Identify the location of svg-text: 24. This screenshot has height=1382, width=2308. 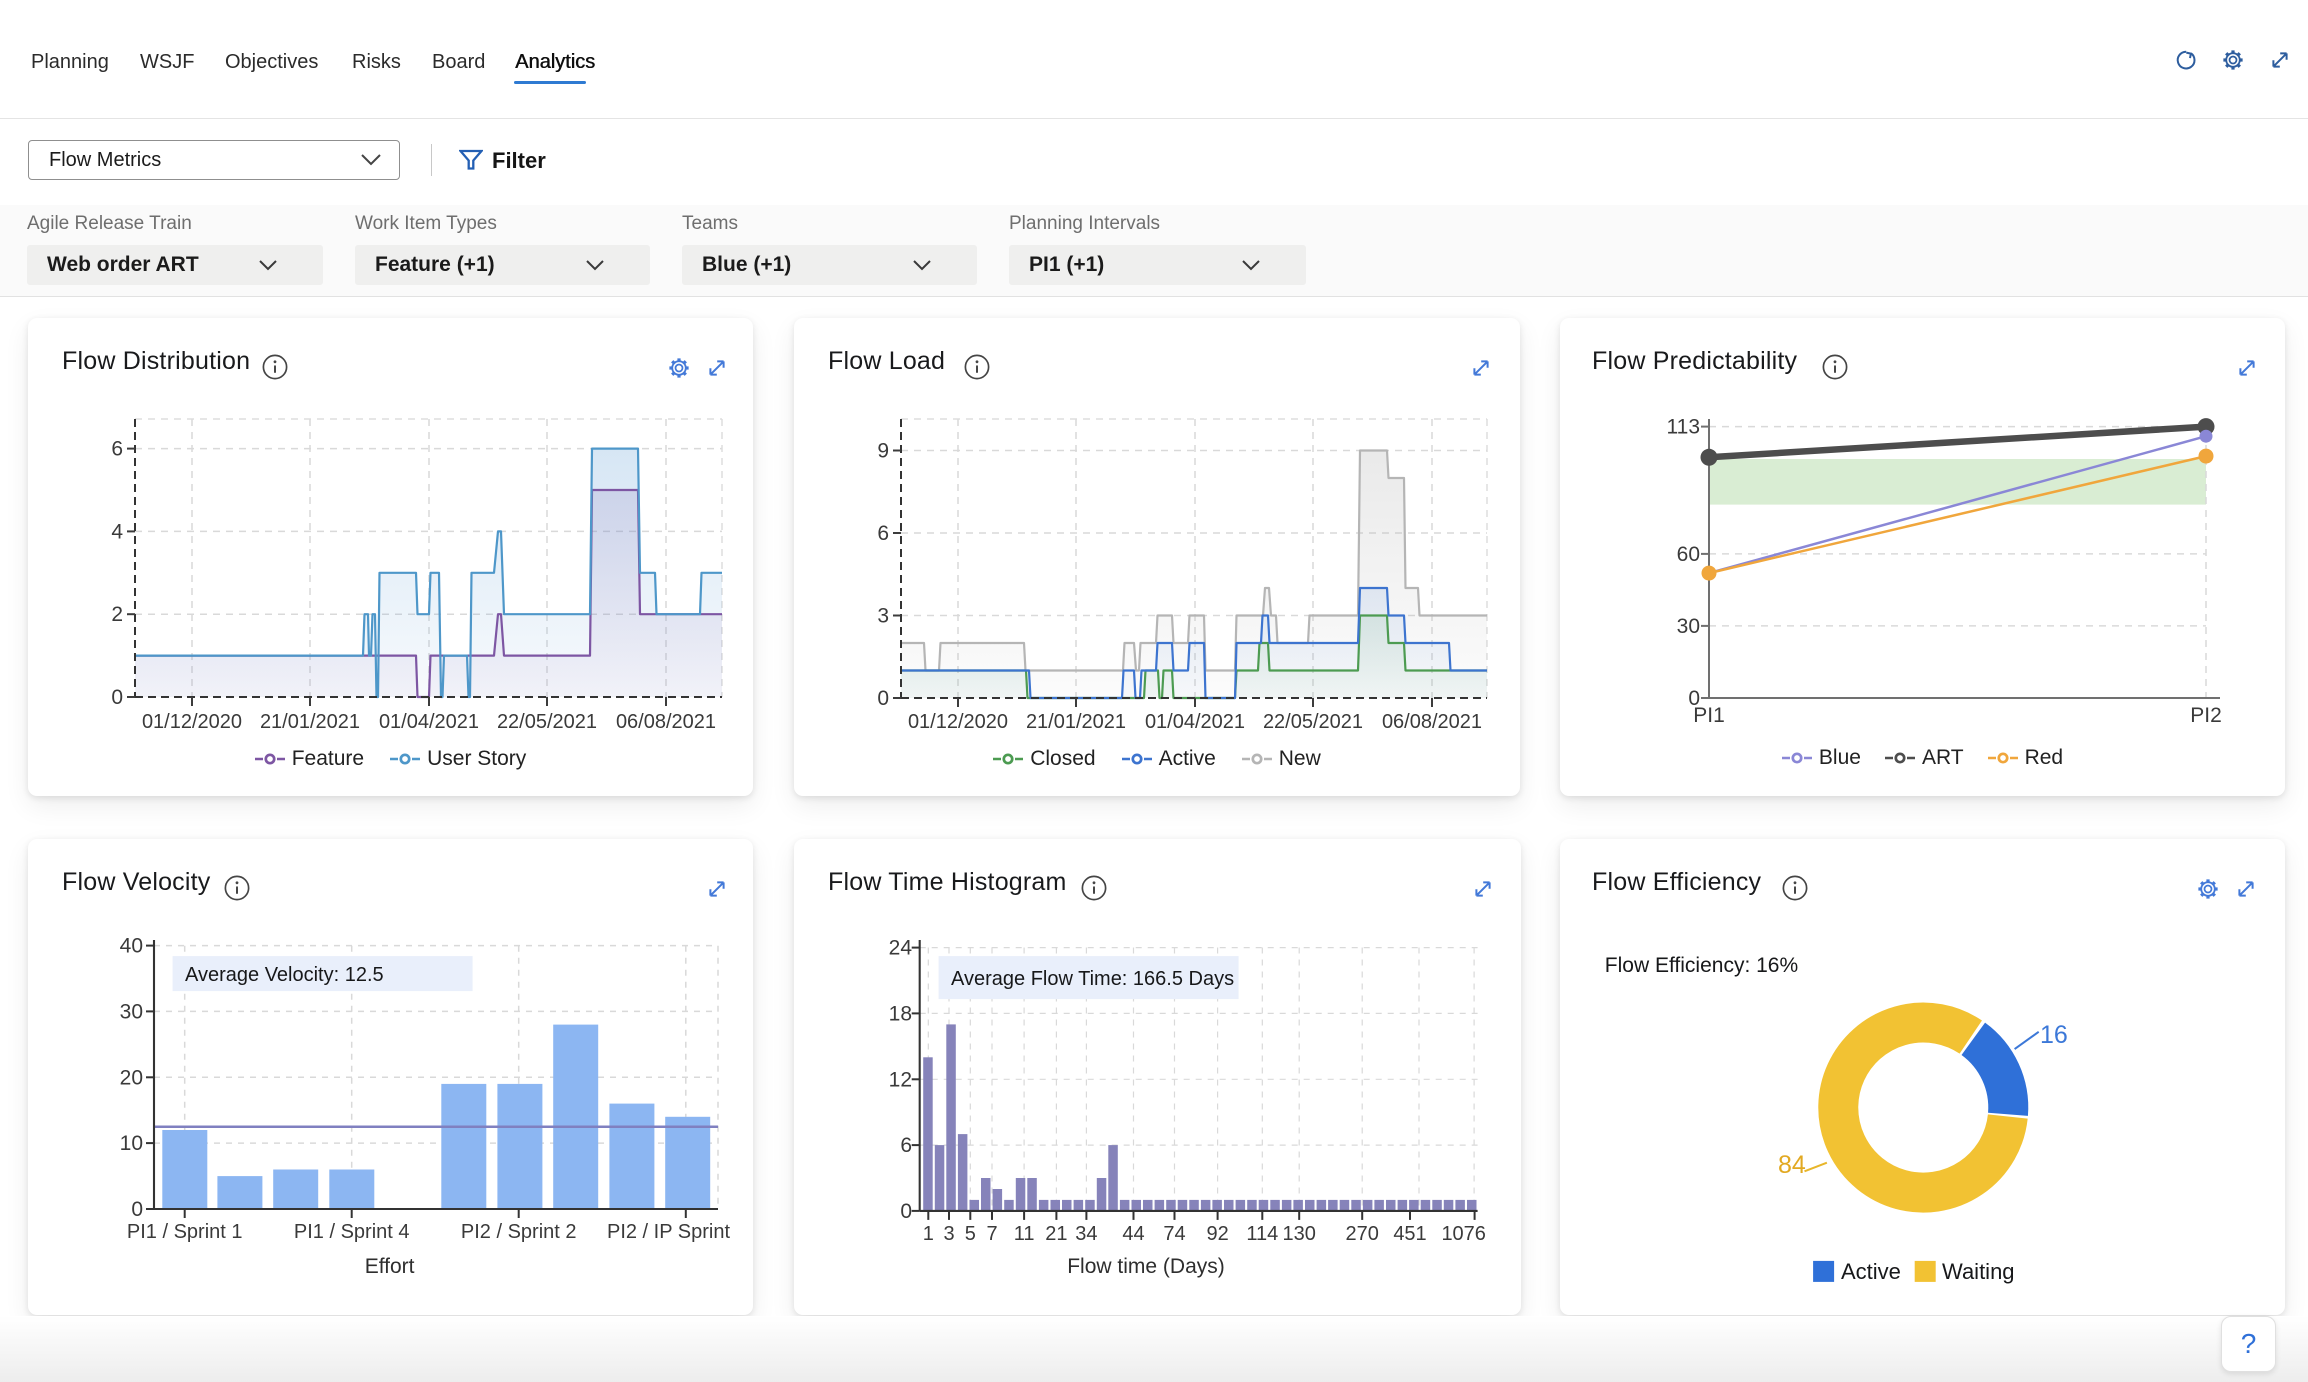
(901, 948).